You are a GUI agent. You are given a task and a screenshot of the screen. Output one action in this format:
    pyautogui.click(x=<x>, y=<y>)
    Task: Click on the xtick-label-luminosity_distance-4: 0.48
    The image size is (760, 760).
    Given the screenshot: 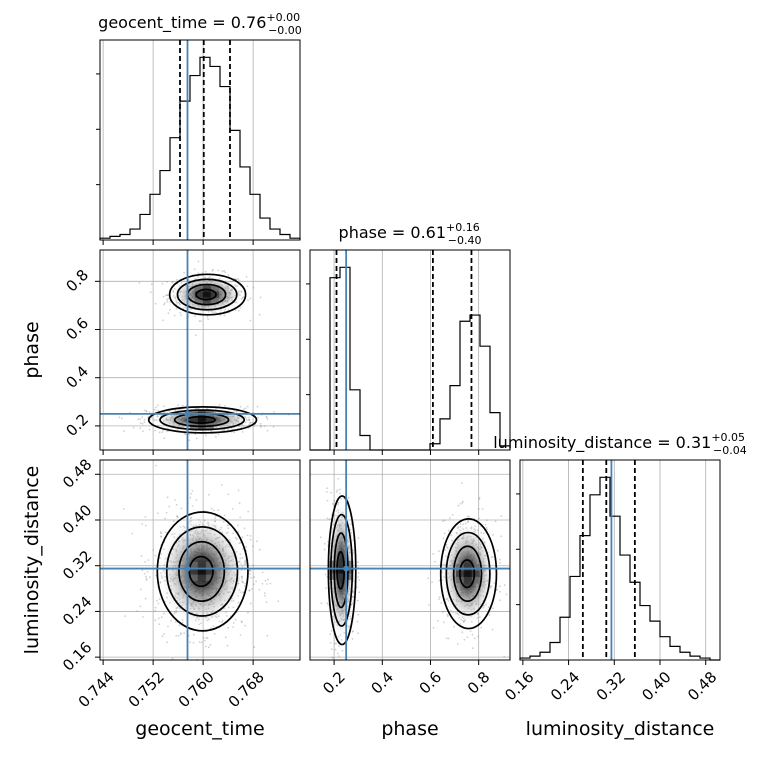 What is the action you would take?
    pyautogui.click(x=702, y=686)
    